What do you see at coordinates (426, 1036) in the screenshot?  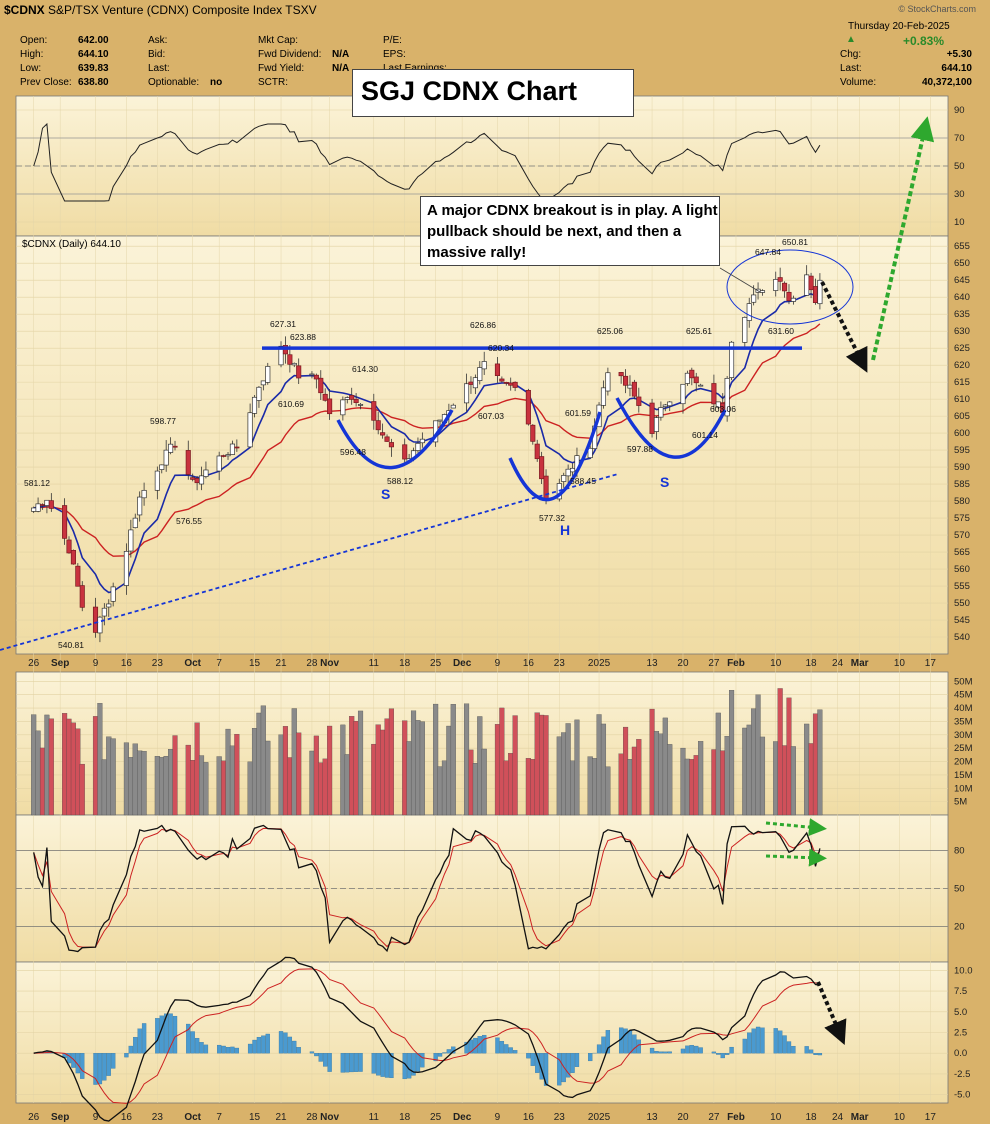 I see `macd-signal-line` at bounding box center [426, 1036].